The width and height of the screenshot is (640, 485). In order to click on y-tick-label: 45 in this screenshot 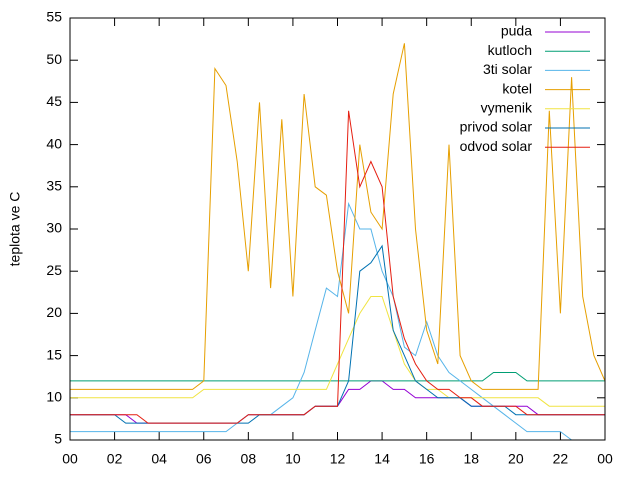, I will do `click(54, 101)`.